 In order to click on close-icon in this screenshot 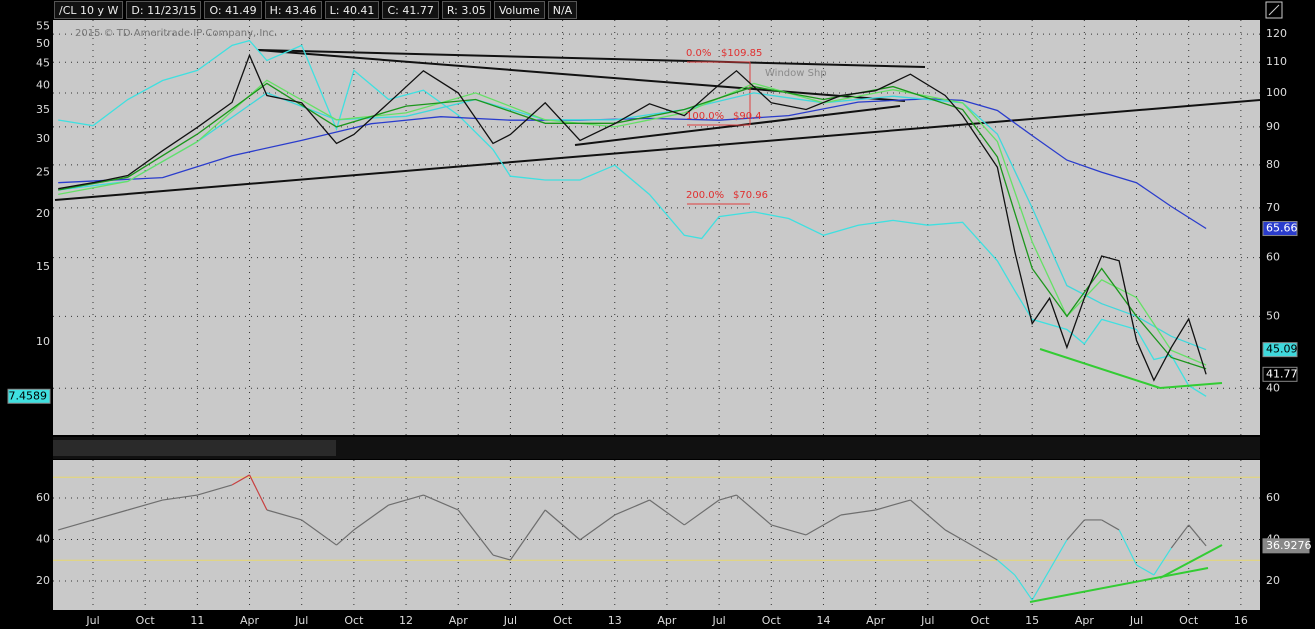, I will do `click(1274, 10)`.